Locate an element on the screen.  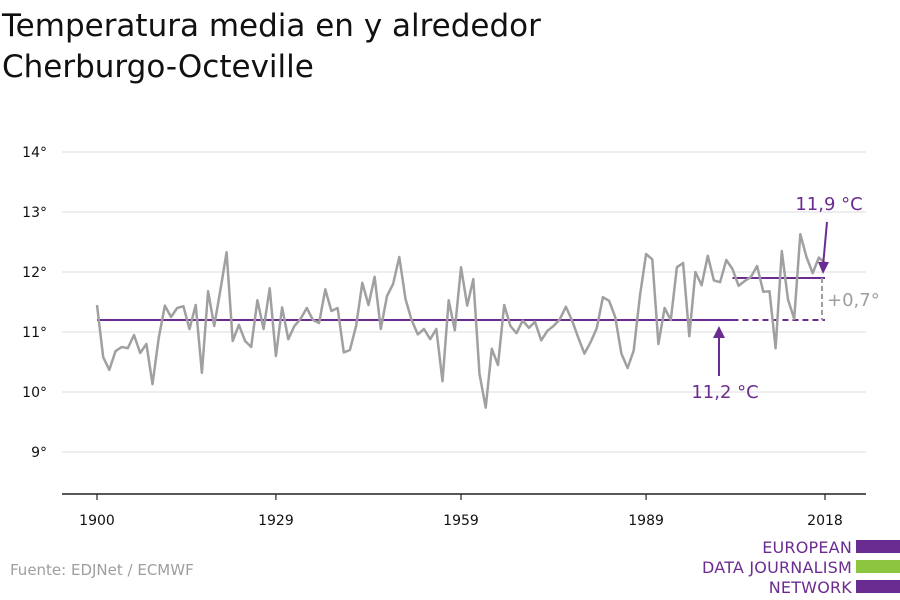
edjnet-logo: EUROPEAN DATA JOURNALISM NETWORK is located at coordinates (800, 568).